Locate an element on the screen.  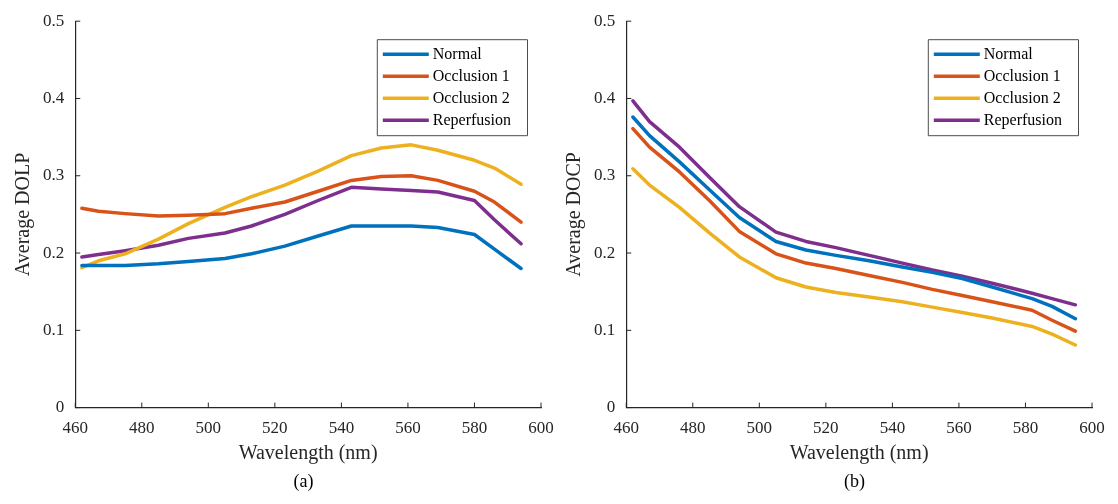
y-axis-title: Average DOCP is located at coordinates (574, 214).